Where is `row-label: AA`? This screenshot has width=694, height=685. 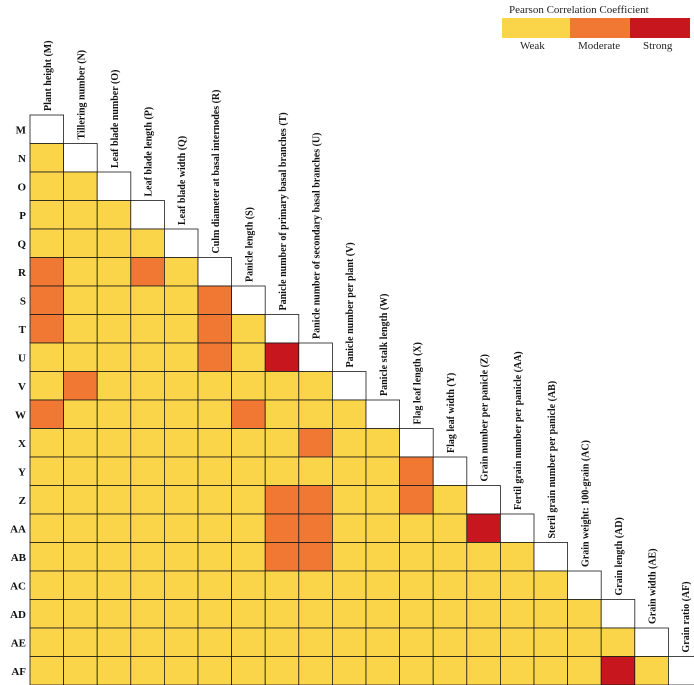 row-label: AA is located at coordinates (18, 529).